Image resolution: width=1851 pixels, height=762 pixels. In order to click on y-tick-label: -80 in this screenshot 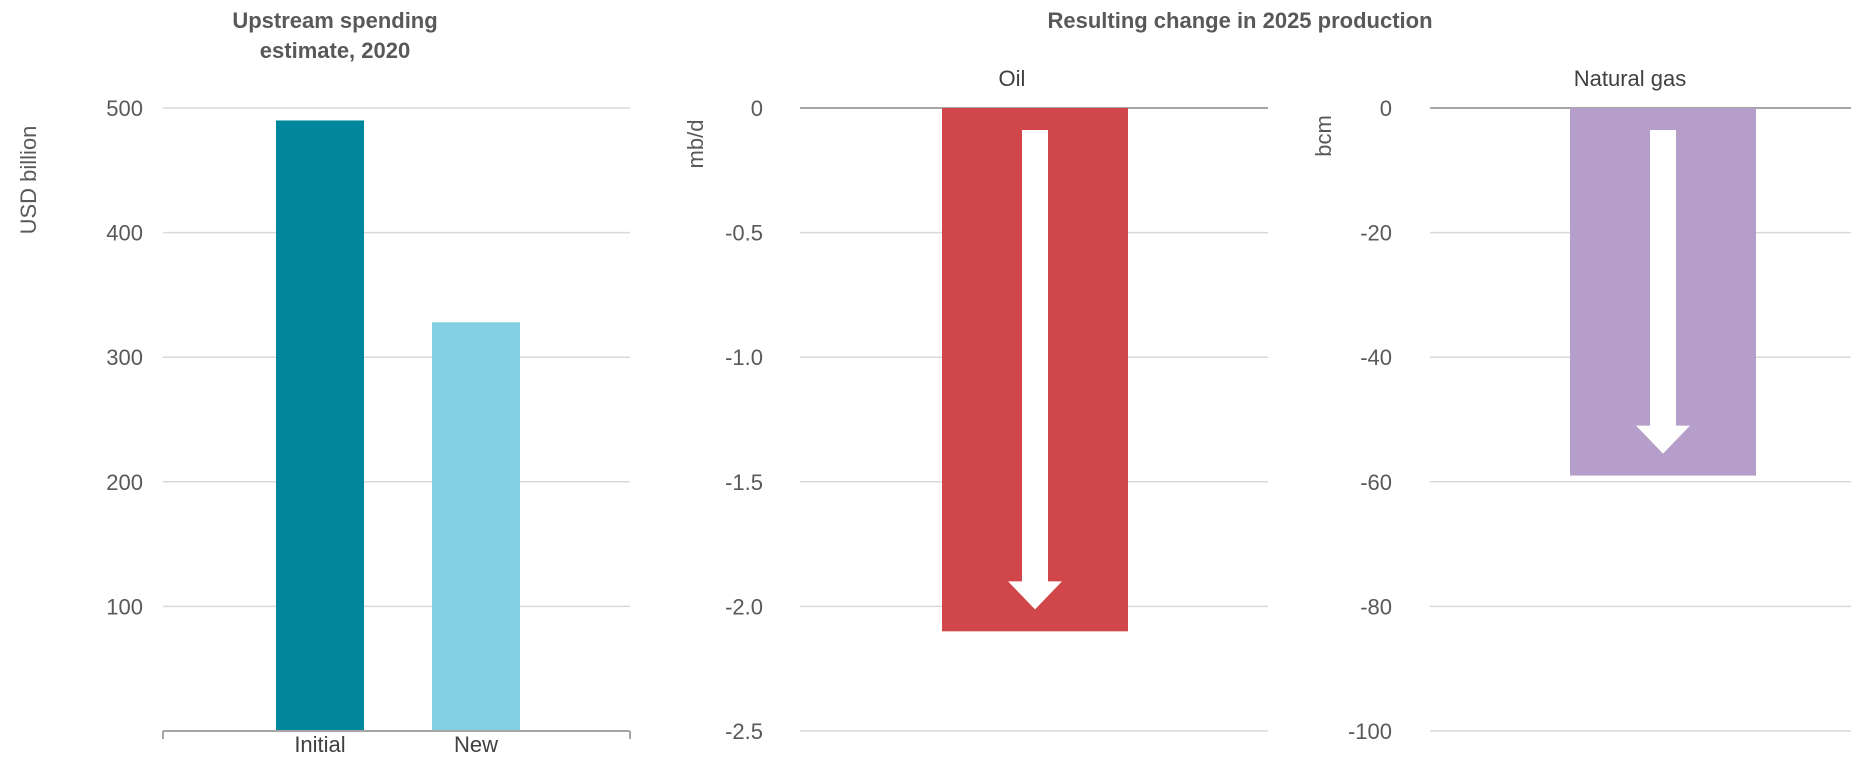, I will do `click(1376, 606)`.